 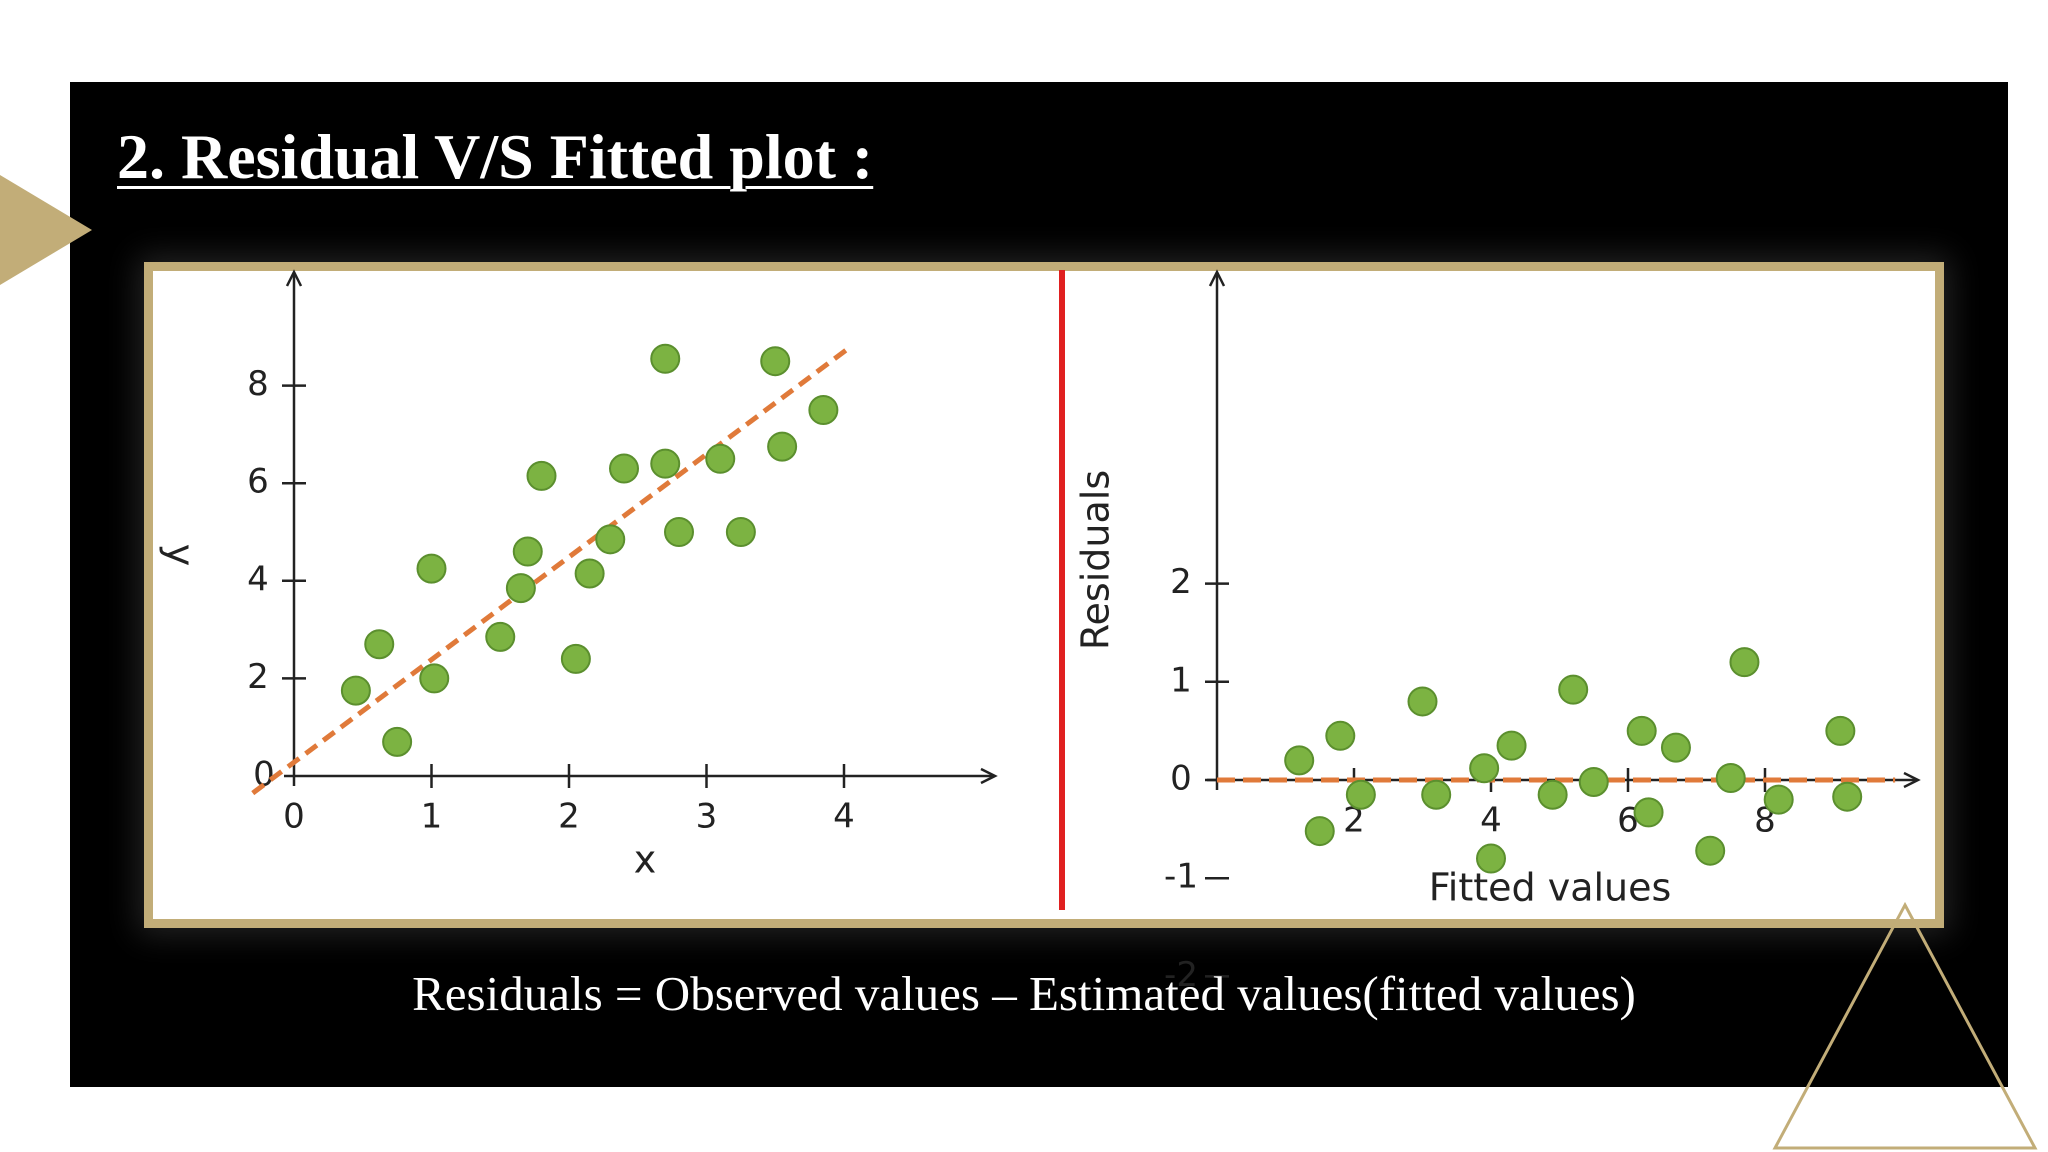 What do you see at coordinates (432, 817) in the screenshot?
I see `chart1-x-tick-label: 1` at bounding box center [432, 817].